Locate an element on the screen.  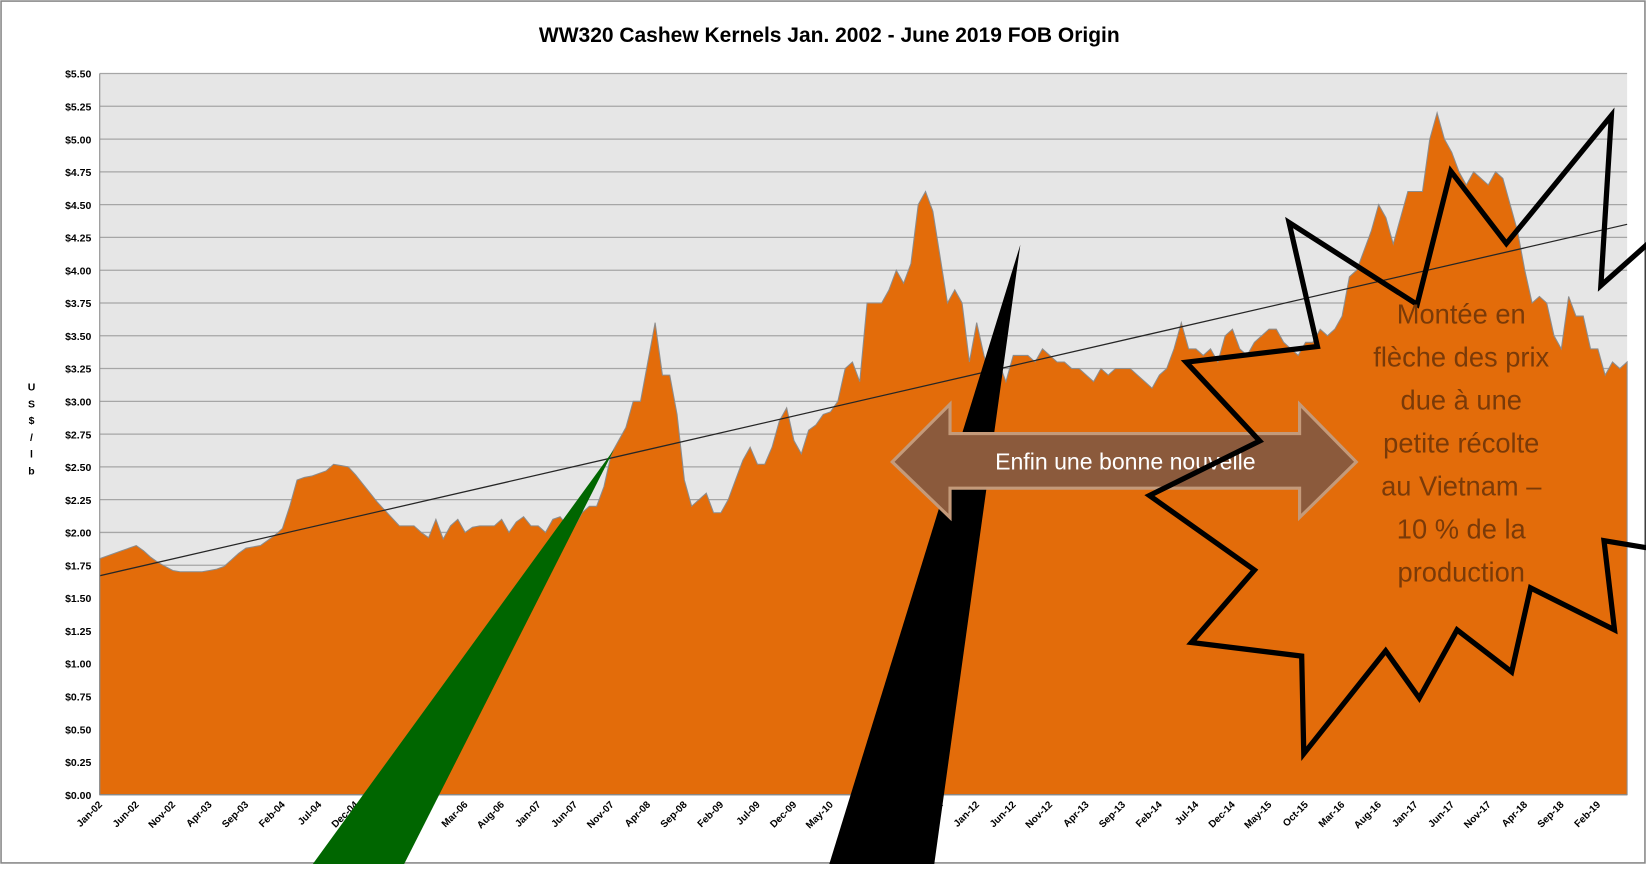
y-tick-label: $1.50 is located at coordinates (78, 599).